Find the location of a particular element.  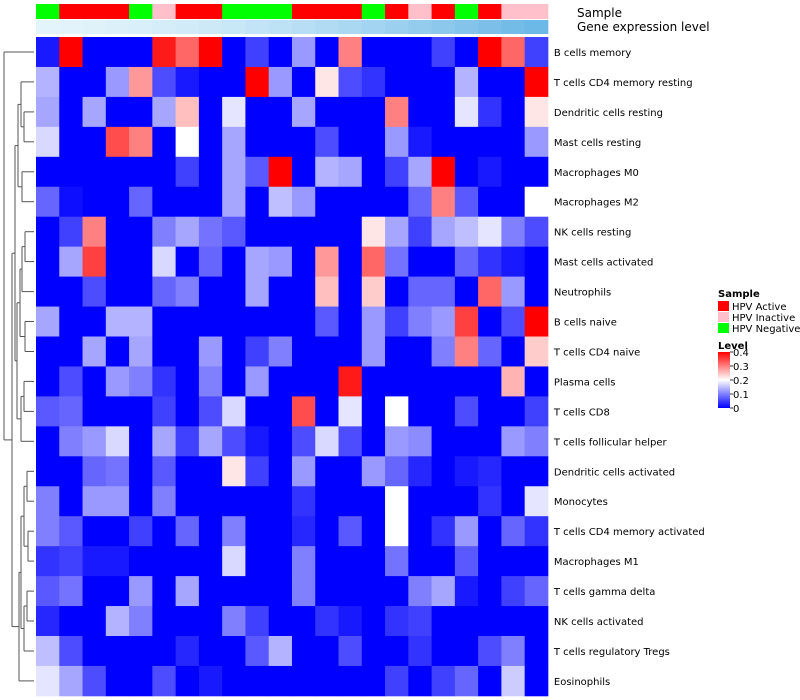

row-label: Neutrophils is located at coordinates (582, 293).